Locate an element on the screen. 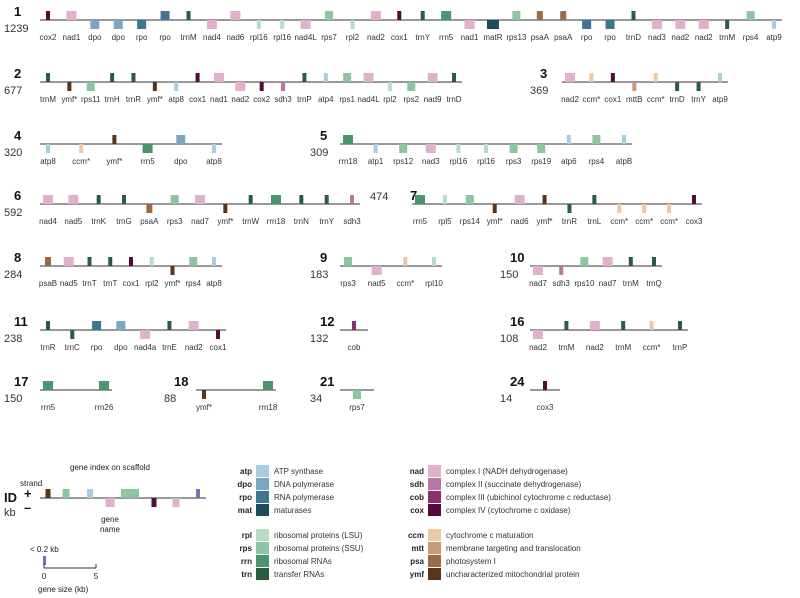 Image resolution: width=800 pixels, height=598 pixels. scaffold-length: 150 is located at coordinates (509, 275).